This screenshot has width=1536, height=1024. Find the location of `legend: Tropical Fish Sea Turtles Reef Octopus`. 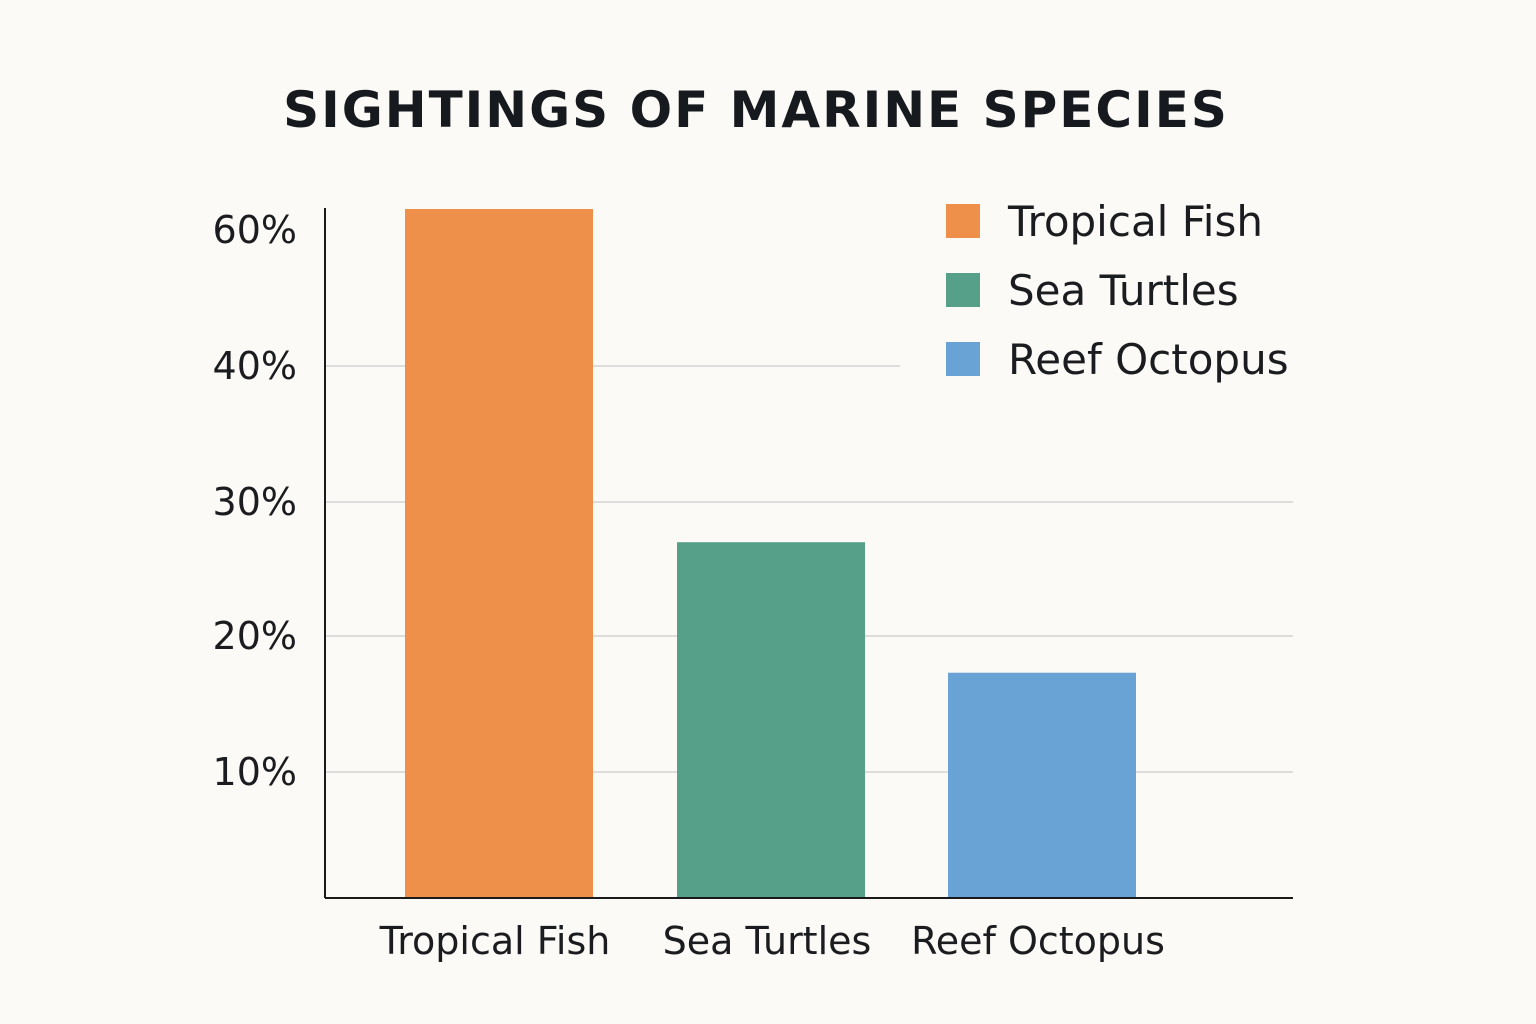

legend: Tropical Fish Sea Turtles Reef Octopus is located at coordinates (1117, 290).